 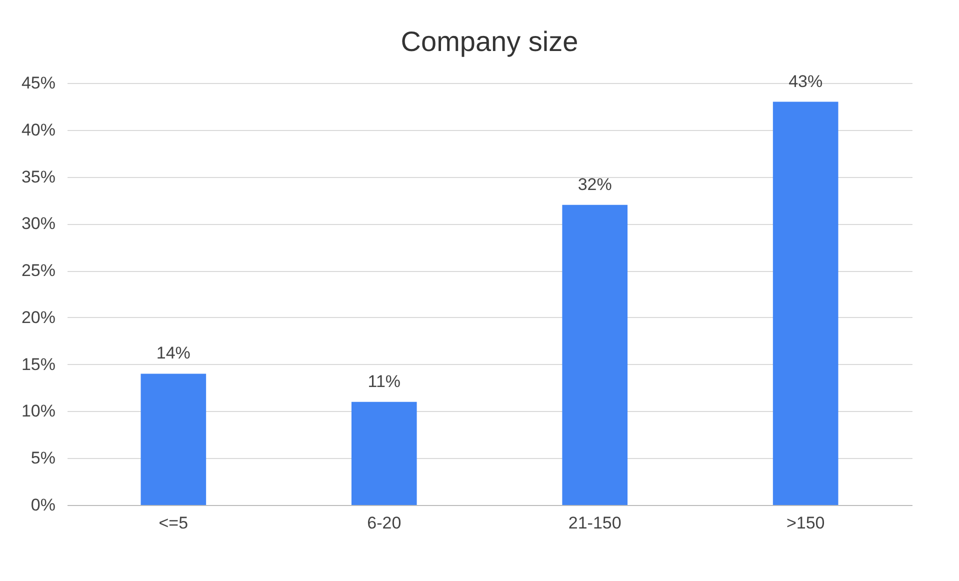 What do you see at coordinates (38, 224) in the screenshot?
I see `y-tick-label: 30%` at bounding box center [38, 224].